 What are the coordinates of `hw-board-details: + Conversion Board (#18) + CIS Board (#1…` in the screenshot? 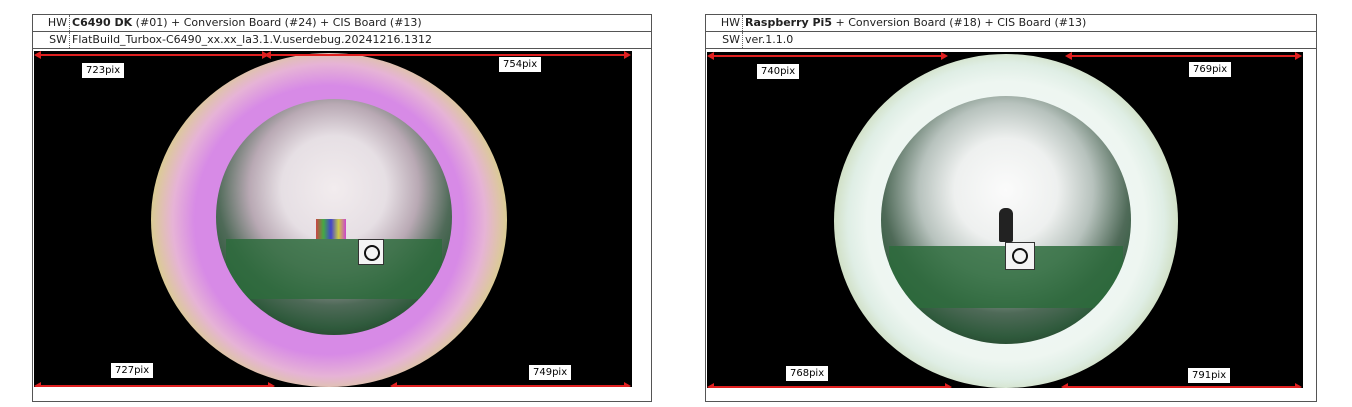 It's located at (959, 22).